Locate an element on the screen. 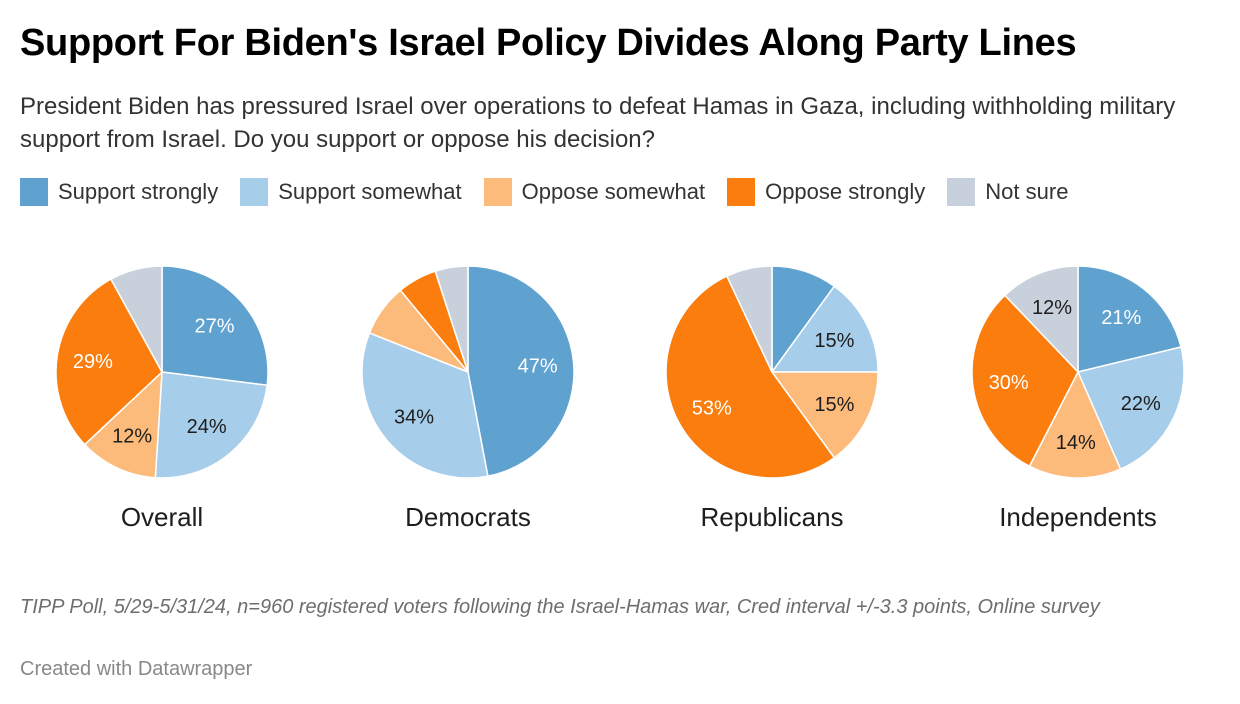  legend-label: Oppose somewhat is located at coordinates (613, 191).